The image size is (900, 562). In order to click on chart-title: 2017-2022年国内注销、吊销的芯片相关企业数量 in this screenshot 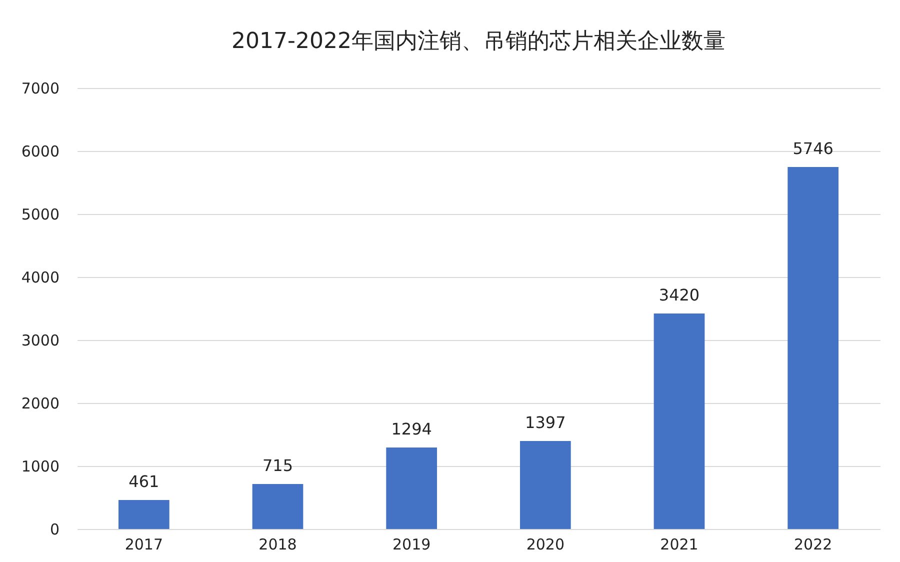, I will do `click(479, 41)`.